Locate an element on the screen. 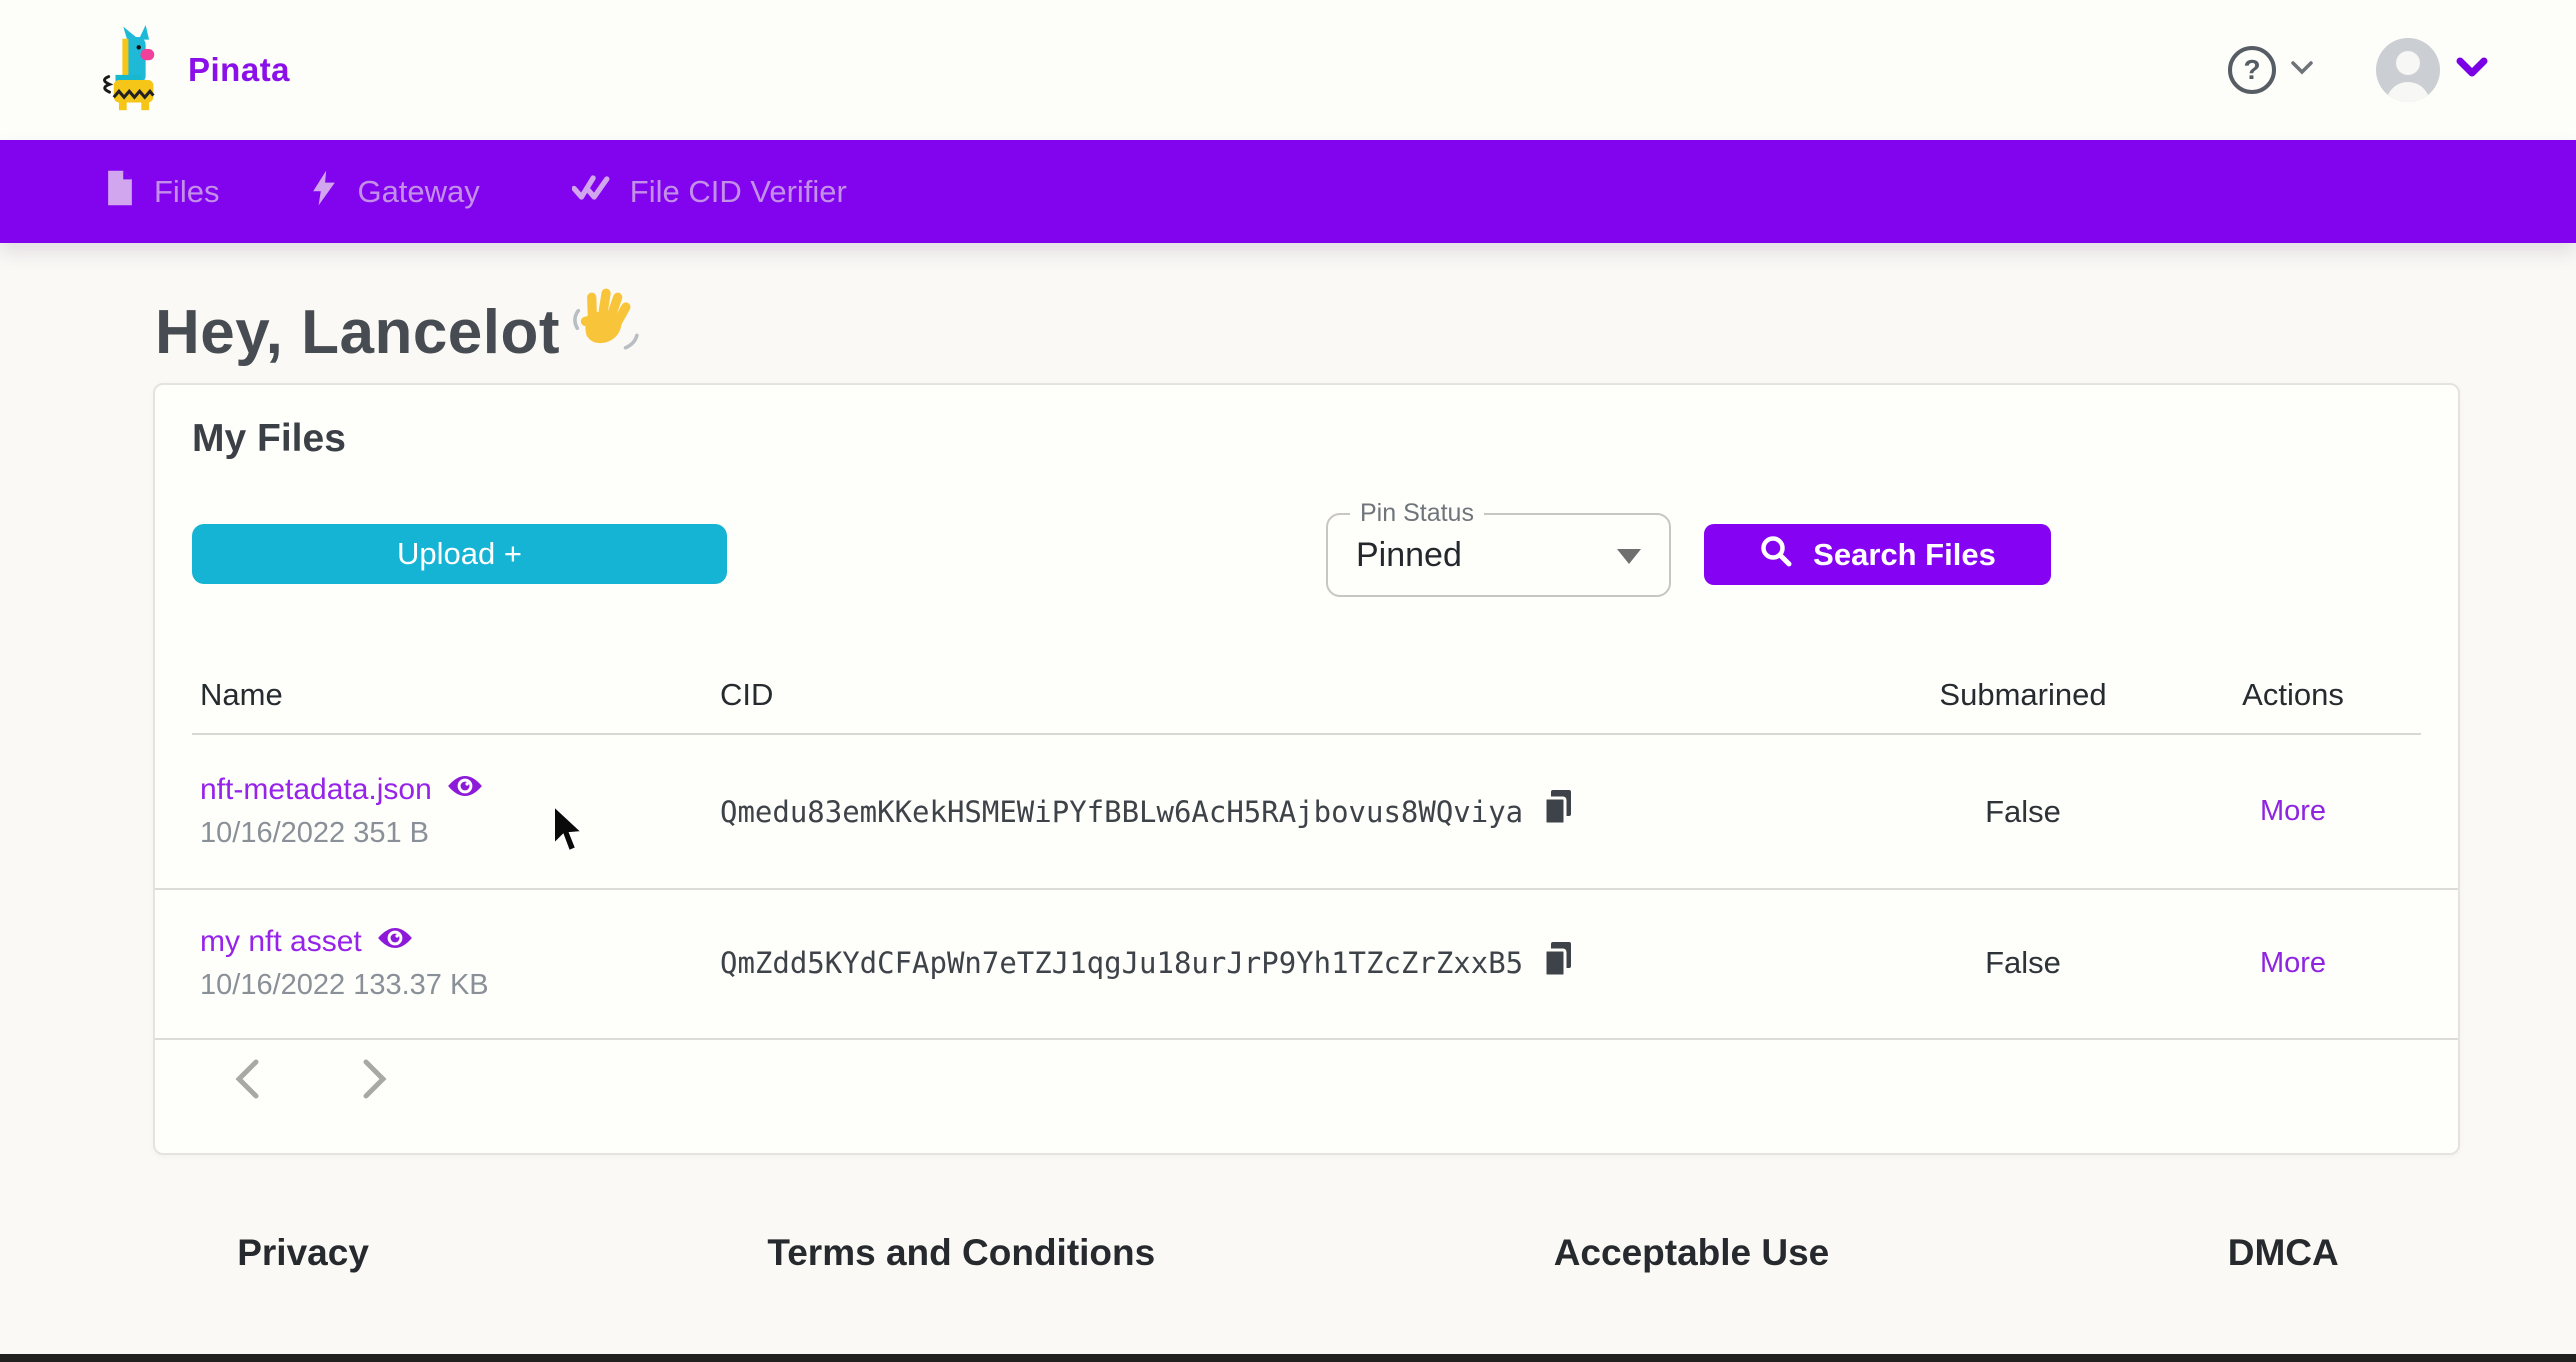 The image size is (2576, 1362). column-header-submarined: Submarined is located at coordinates (2023, 694).